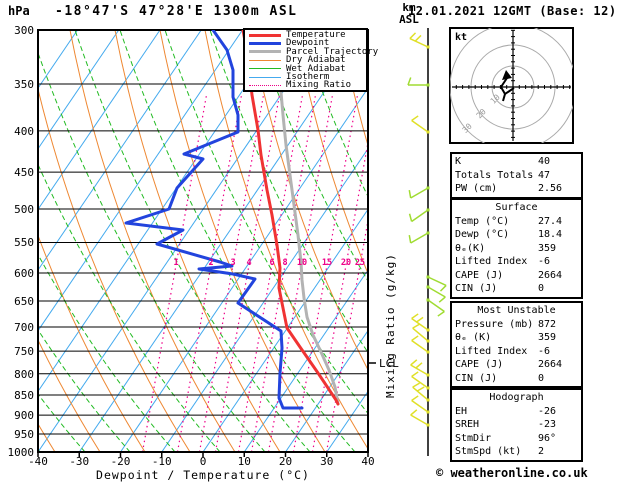 The image size is (629, 486). What do you see at coordinates (265, 60) in the screenshot?
I see `legend-swatch-dry-adiabat` at bounding box center [265, 60].